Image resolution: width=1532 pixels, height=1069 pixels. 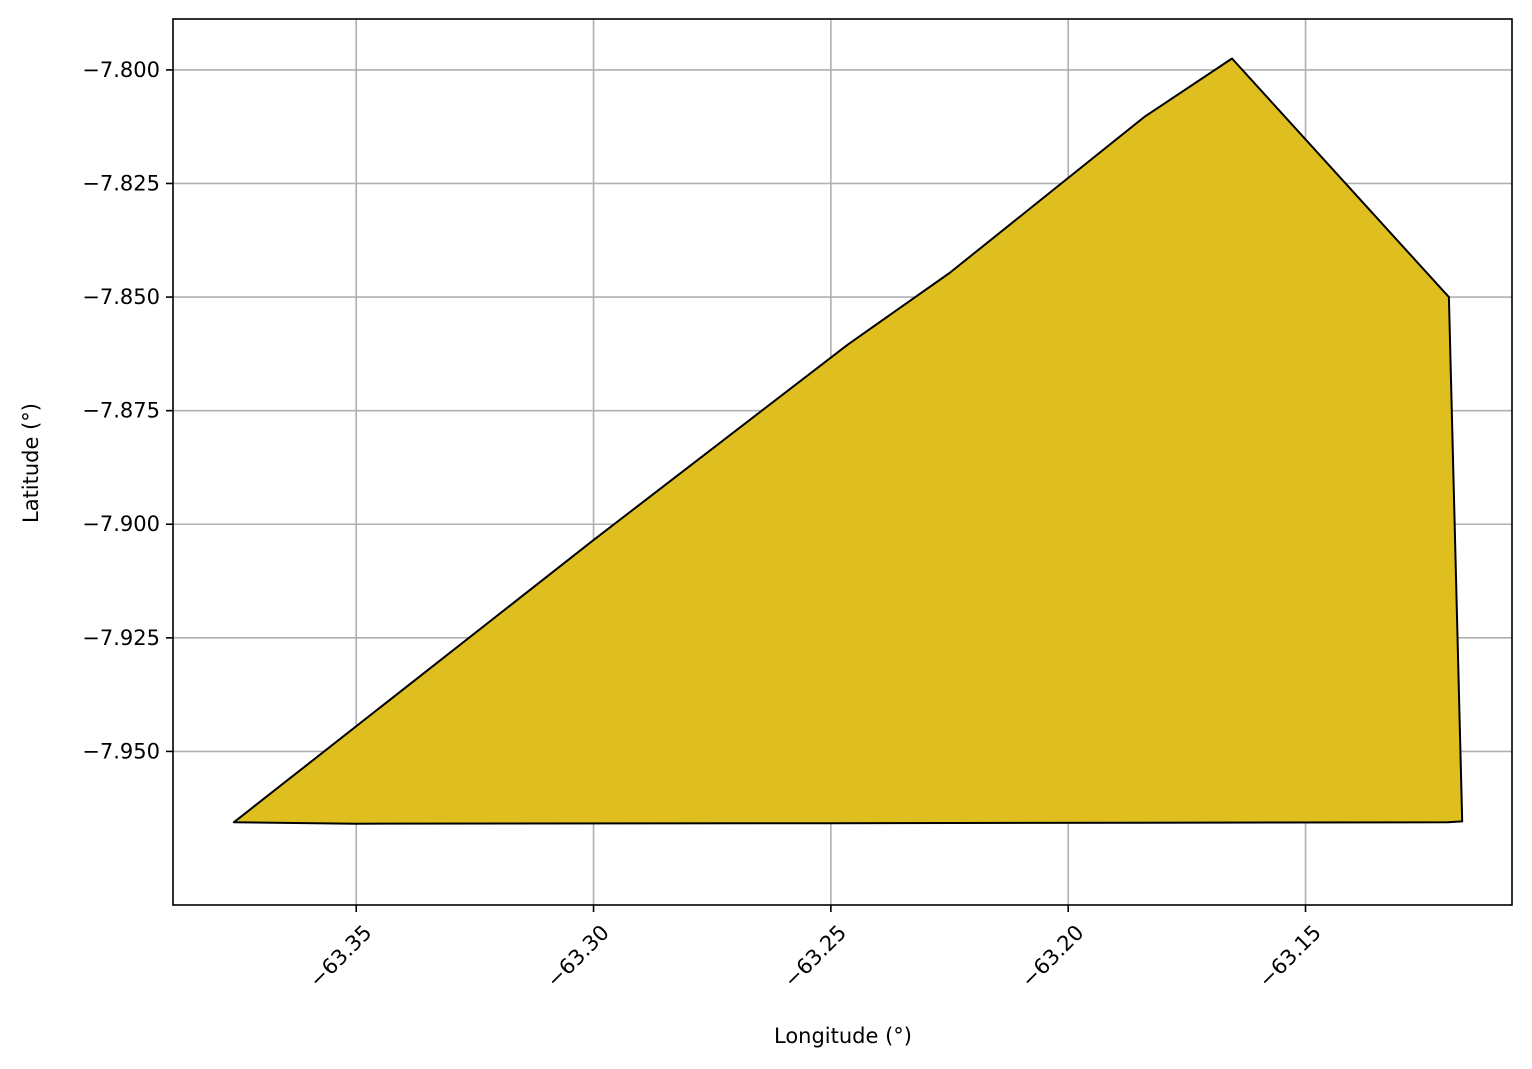 I want to click on y-tick-label: −7.950, so click(x=121, y=751).